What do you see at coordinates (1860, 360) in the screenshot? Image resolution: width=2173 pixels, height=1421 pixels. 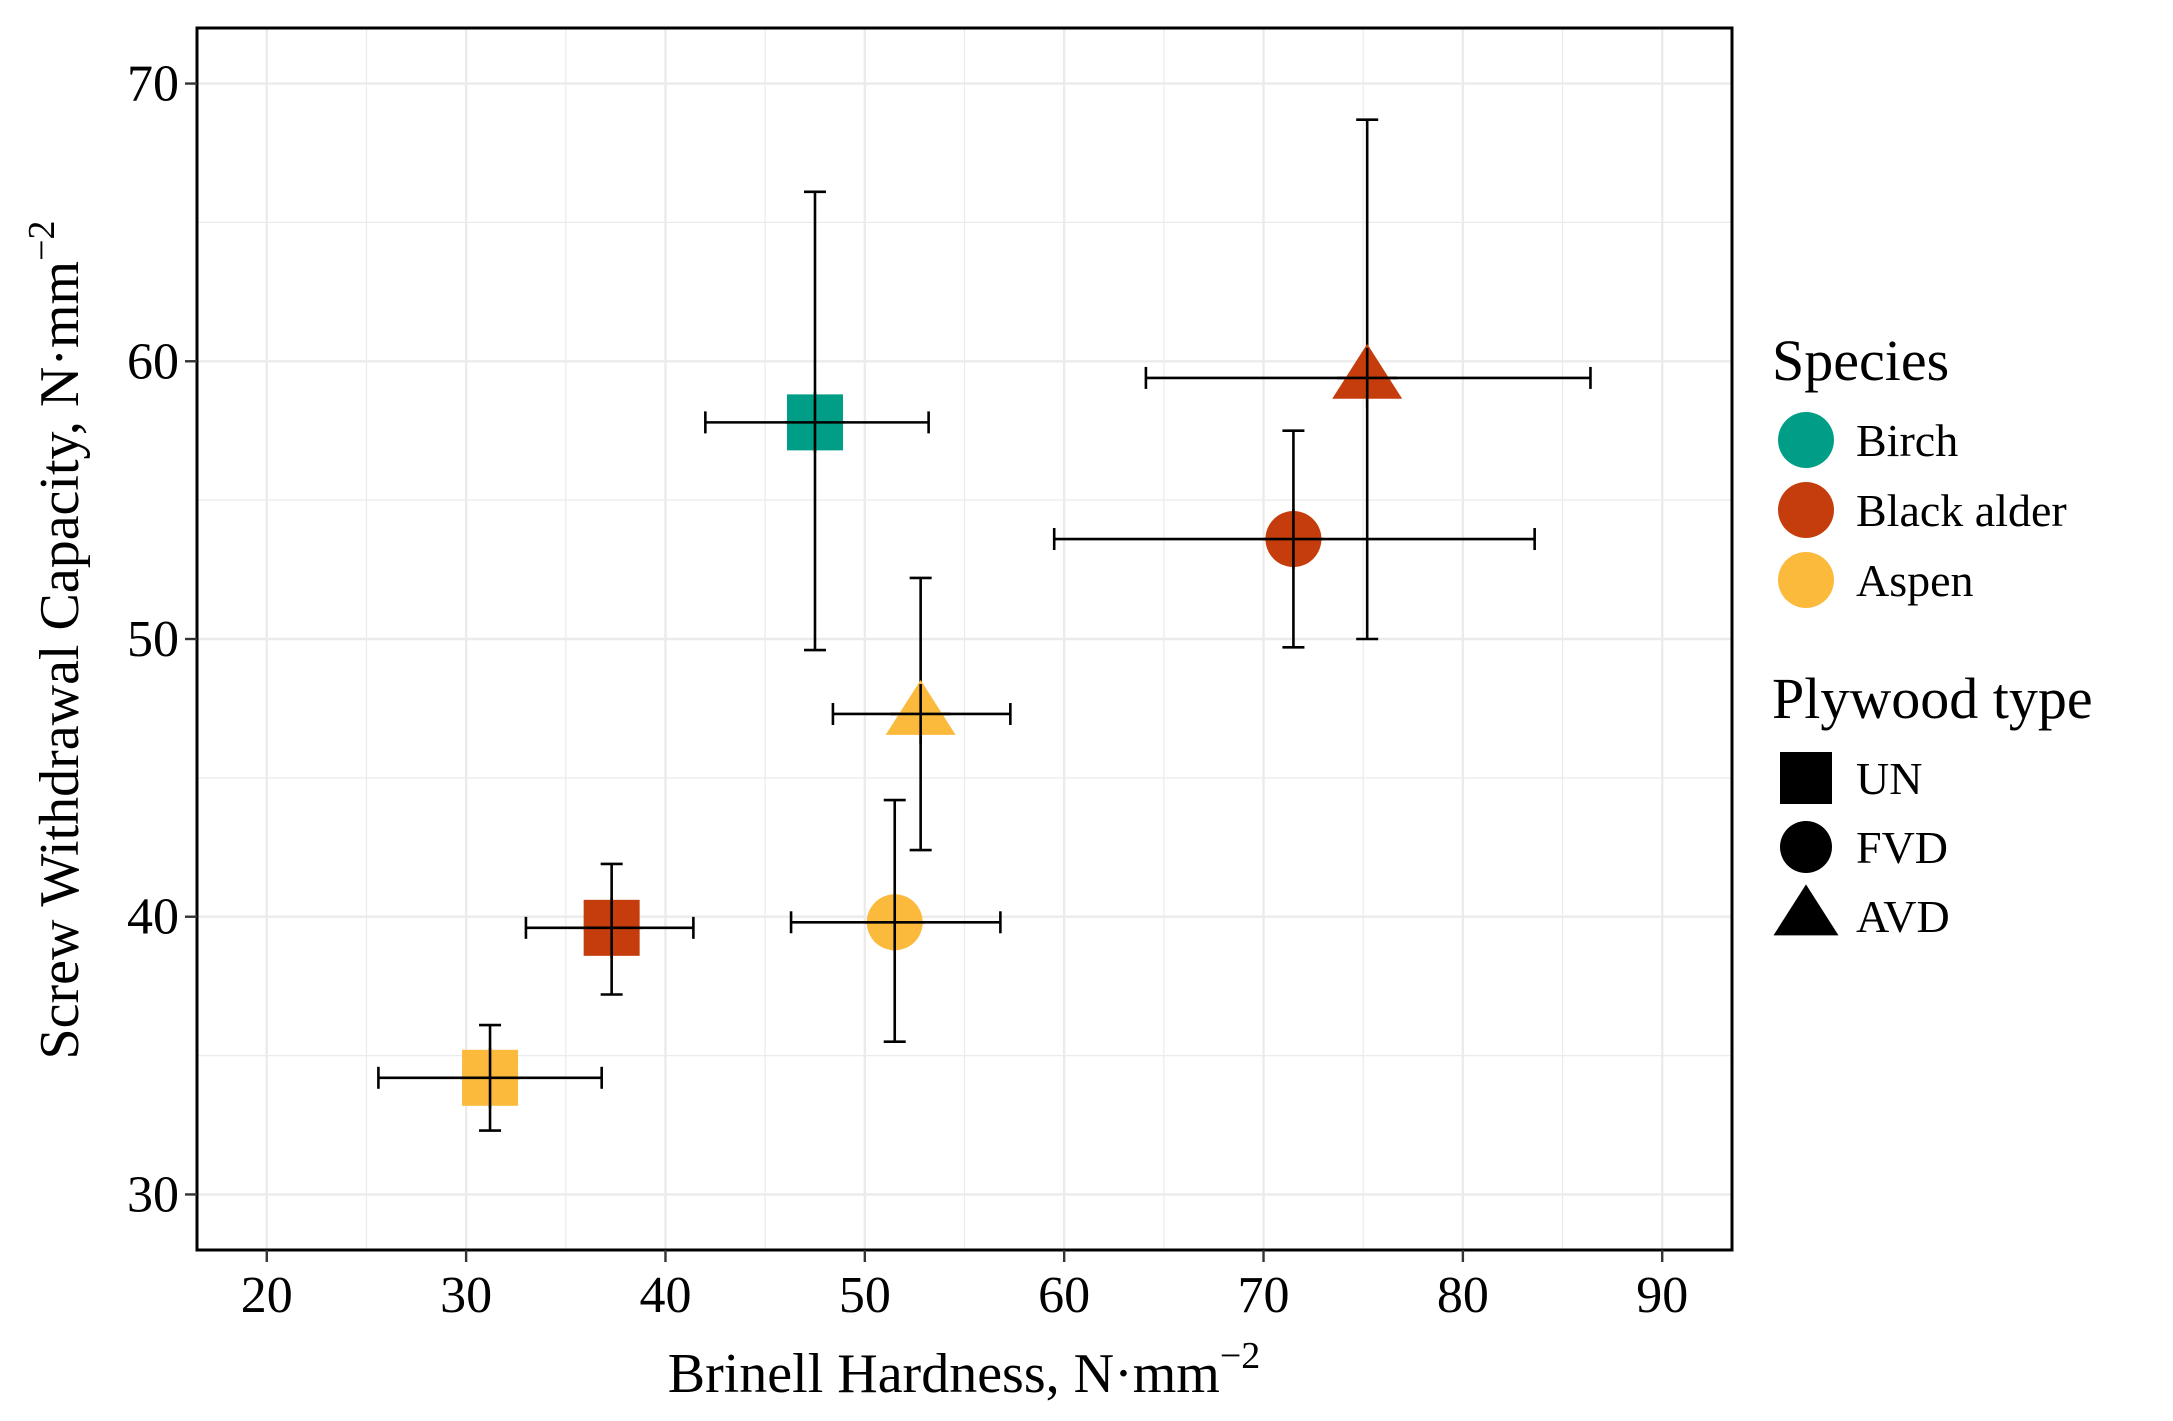 I see `legend-species-title: Species` at bounding box center [1860, 360].